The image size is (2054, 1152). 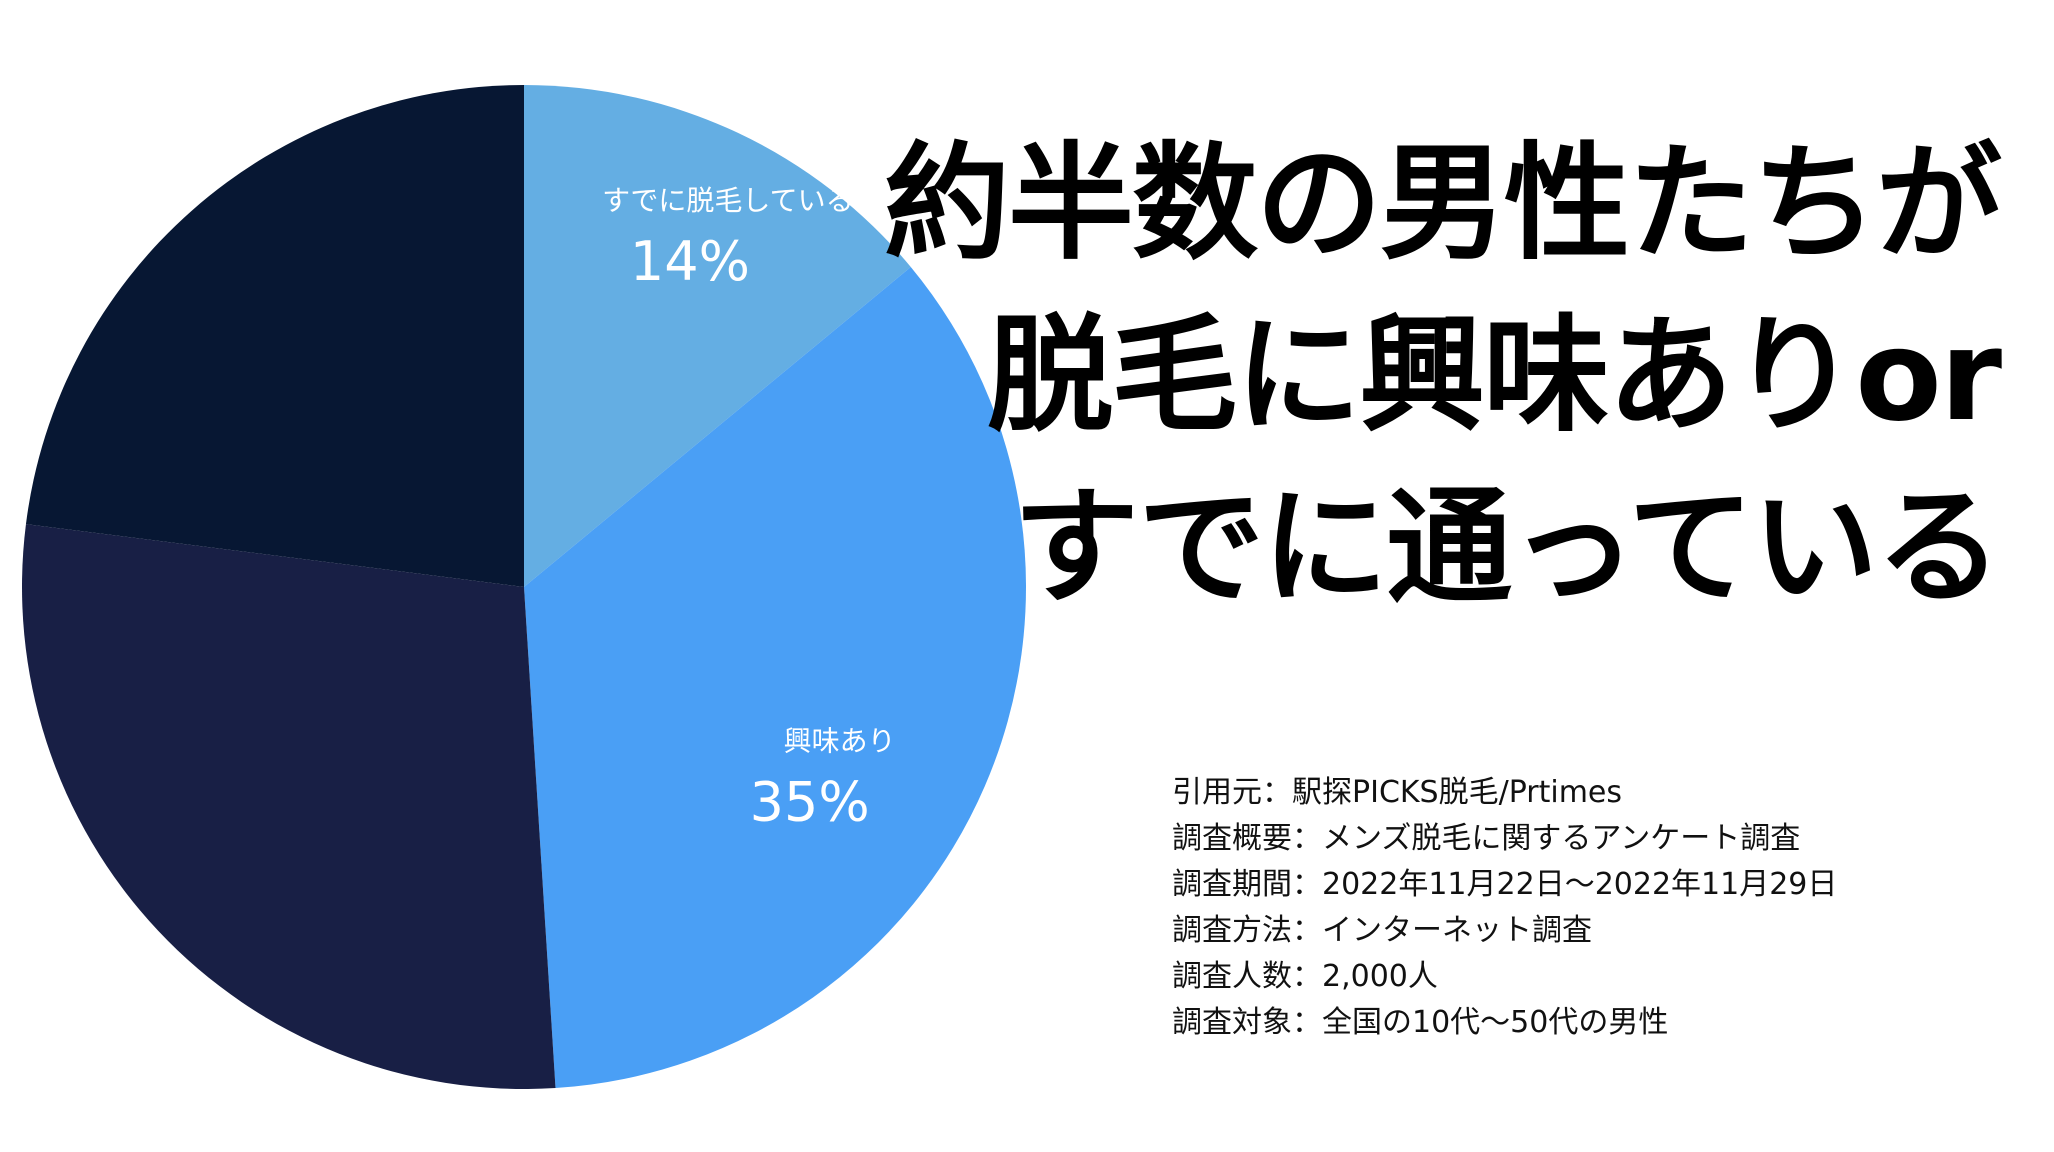 What do you see at coordinates (1486, 838) in the screenshot?
I see `note-overview: 調査概要：メンズ脱毛に関するアンケート調査` at bounding box center [1486, 838].